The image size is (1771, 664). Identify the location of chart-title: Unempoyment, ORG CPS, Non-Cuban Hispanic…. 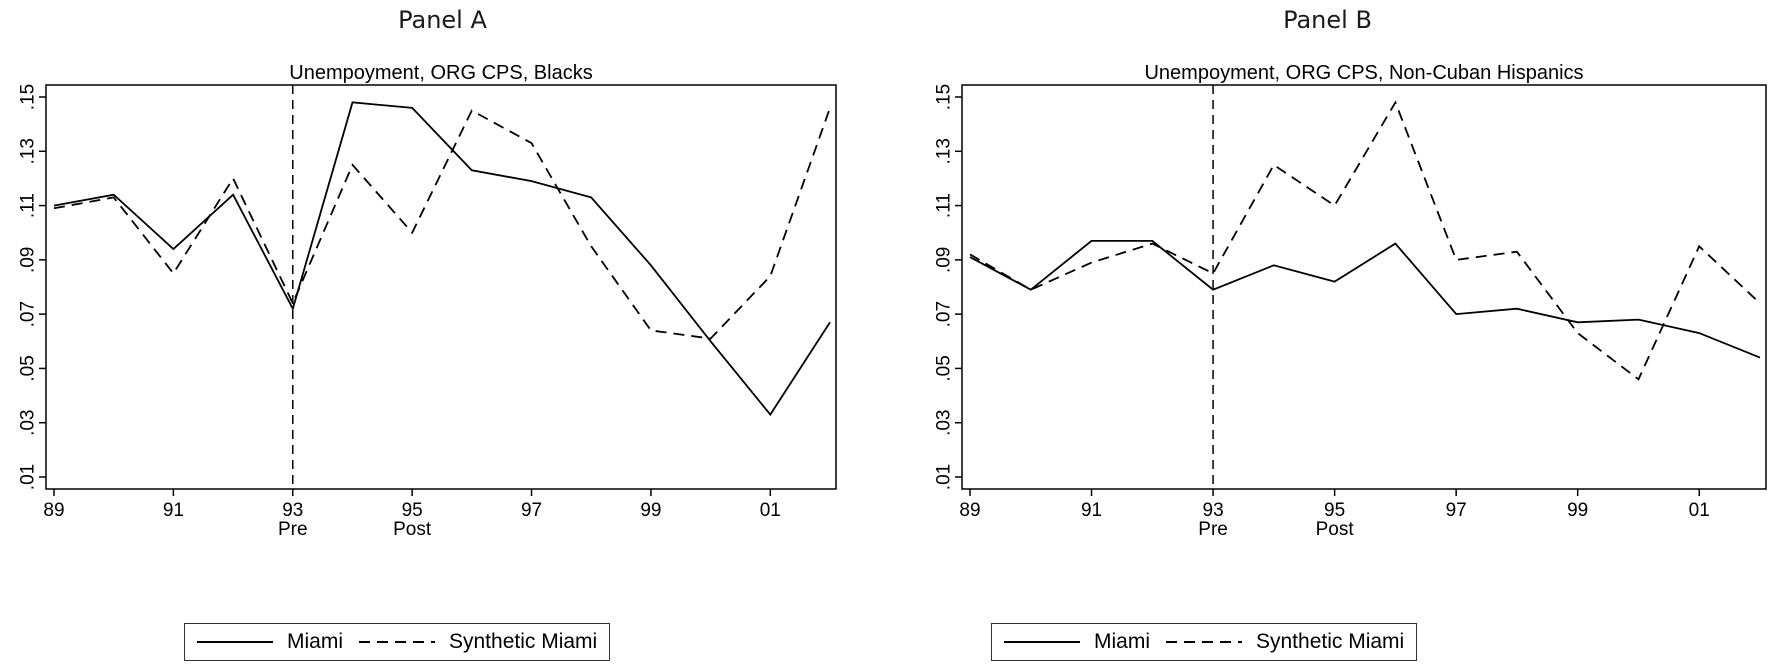
(1363, 73).